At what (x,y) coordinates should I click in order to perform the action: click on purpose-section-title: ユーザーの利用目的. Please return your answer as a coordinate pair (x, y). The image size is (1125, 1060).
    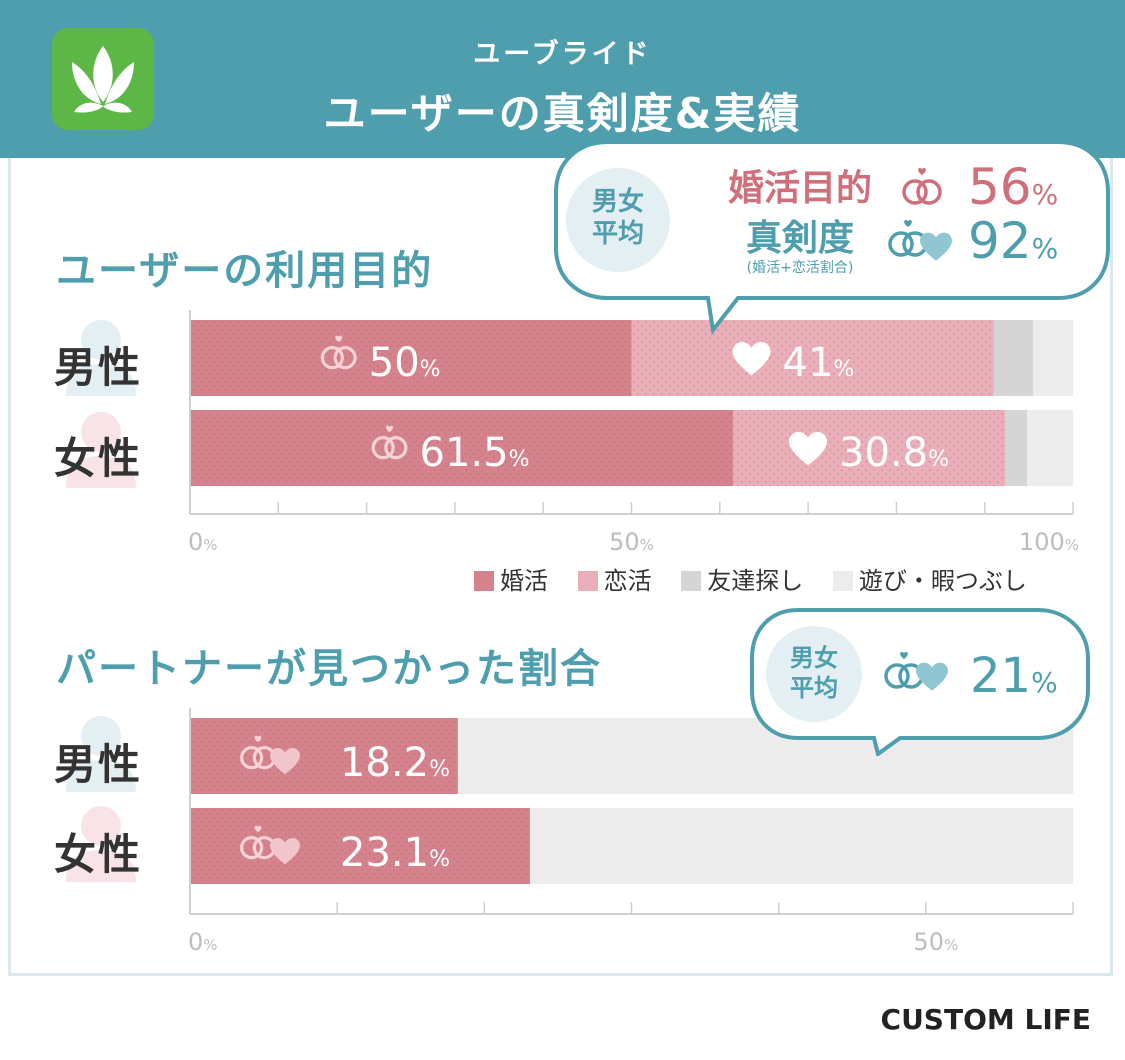
    Looking at the image, I should click on (245, 271).